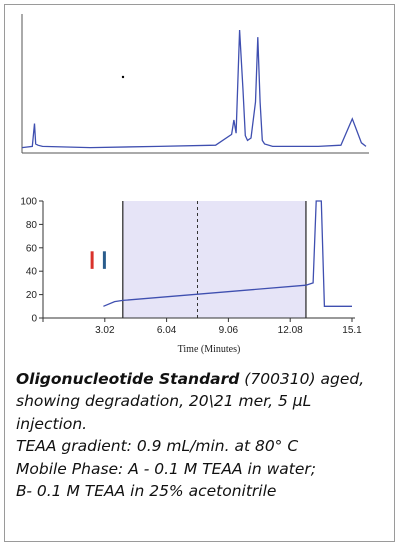 The width and height of the screenshot is (400, 547). I want to click on gradient-x-axis-label: Time (Minutes), so click(209, 349).